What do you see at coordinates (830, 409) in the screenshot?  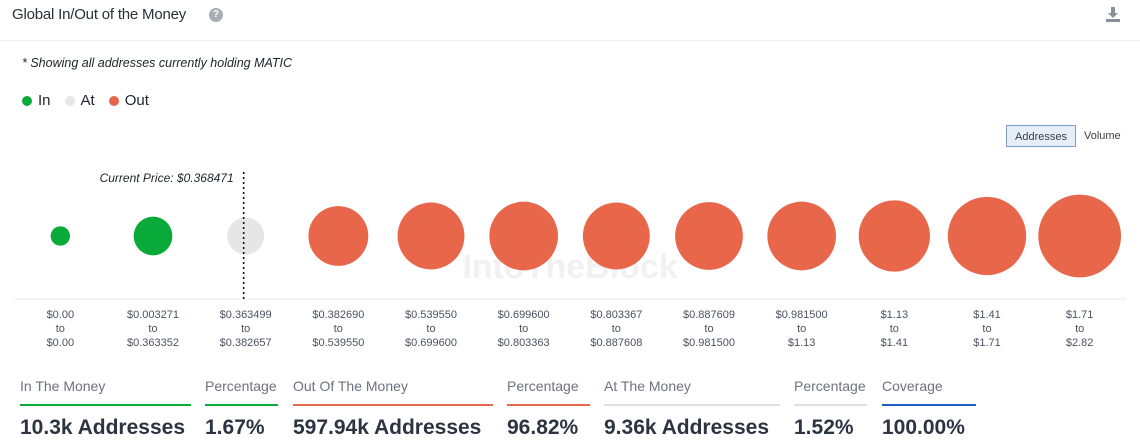 I see `stat-percentage: Percentage 1.52%` at bounding box center [830, 409].